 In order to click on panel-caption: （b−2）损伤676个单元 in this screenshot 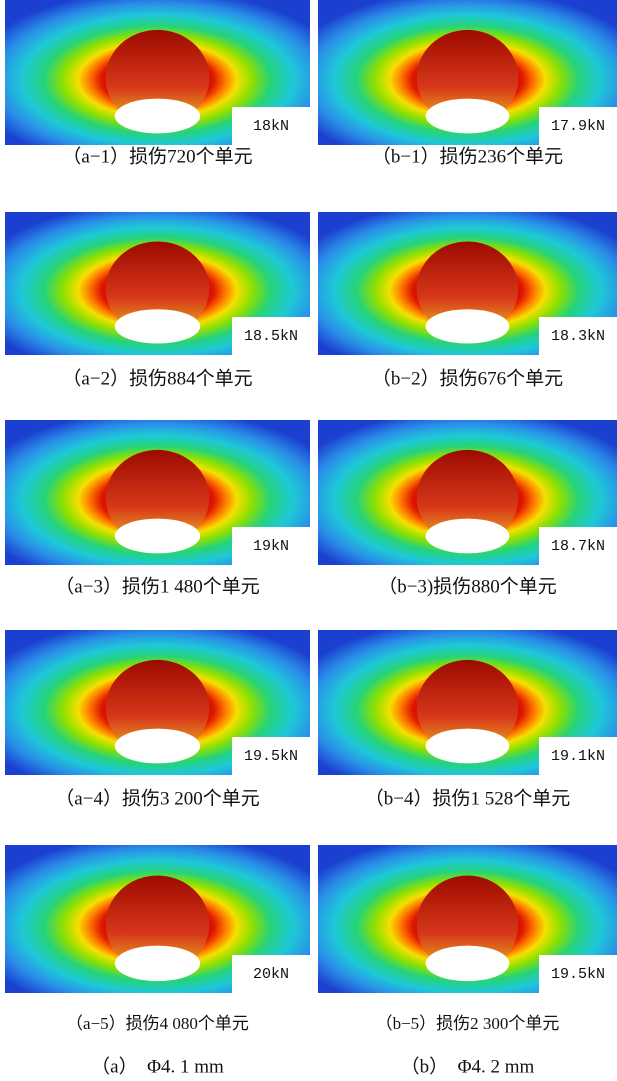, I will do `click(467, 378)`.